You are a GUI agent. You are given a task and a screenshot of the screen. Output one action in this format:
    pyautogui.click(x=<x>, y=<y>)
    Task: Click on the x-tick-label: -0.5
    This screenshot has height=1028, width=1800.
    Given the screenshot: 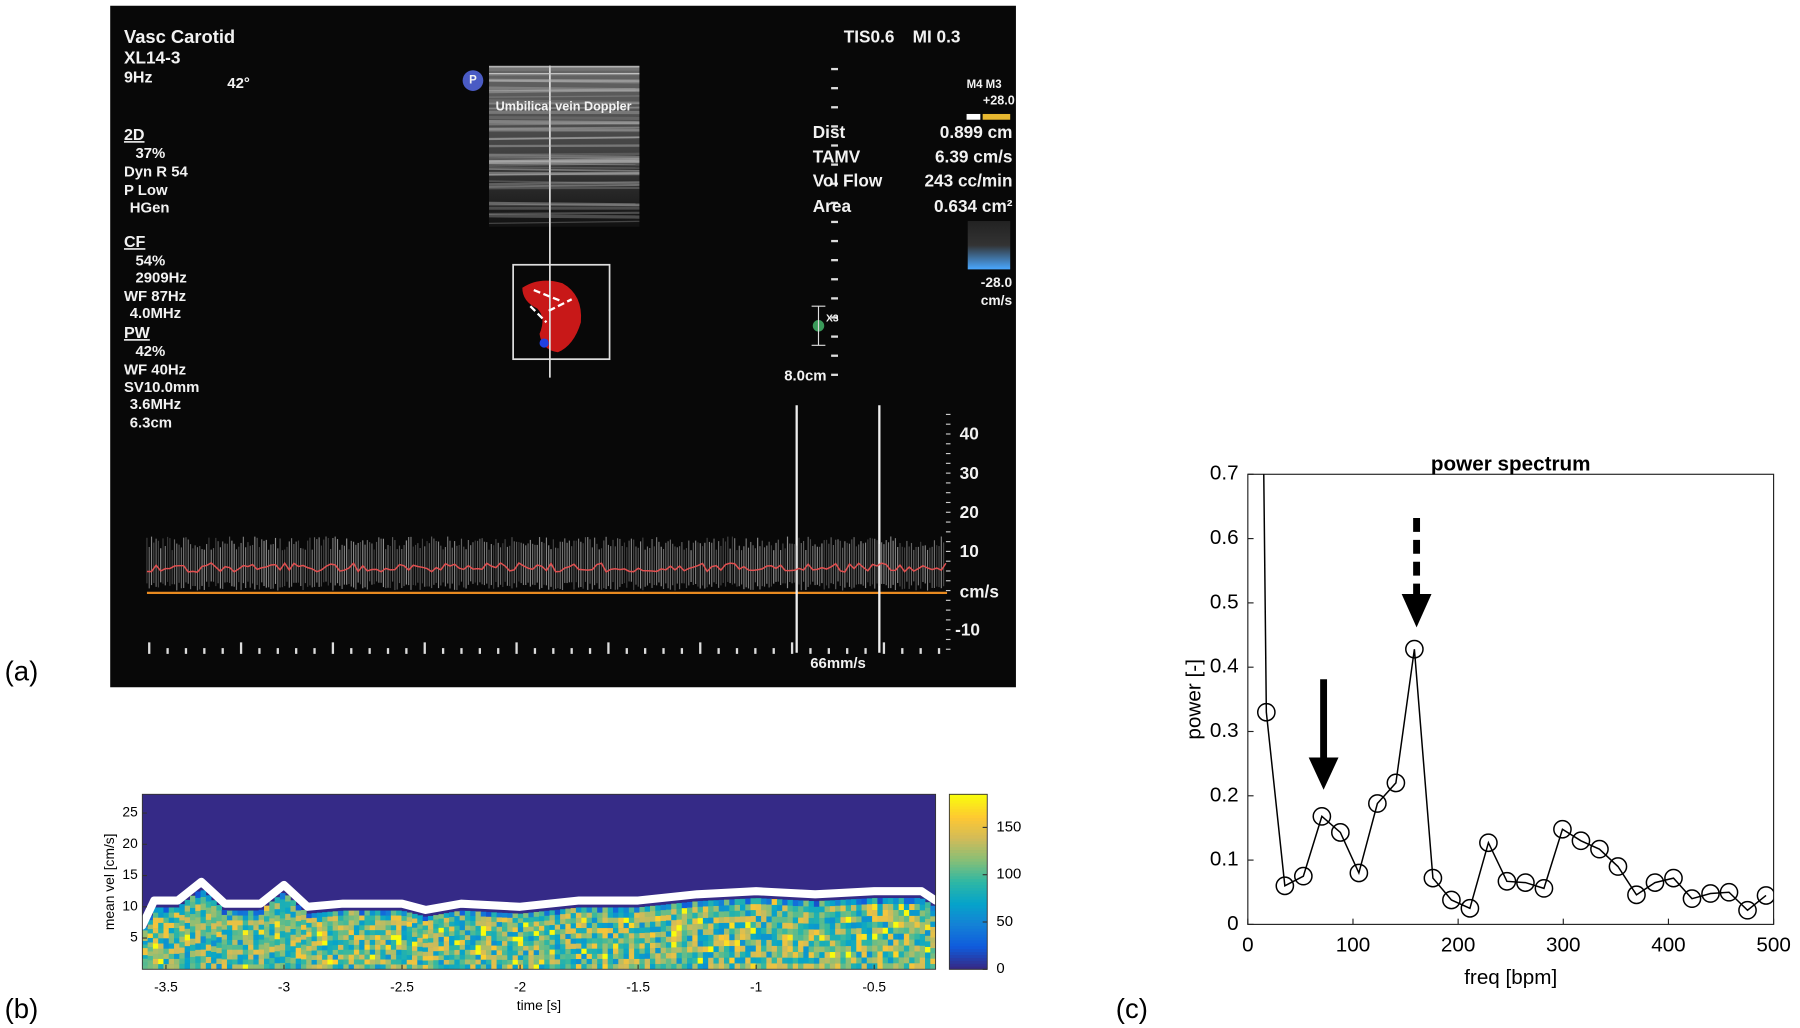 What is the action you would take?
    pyautogui.click(x=874, y=986)
    